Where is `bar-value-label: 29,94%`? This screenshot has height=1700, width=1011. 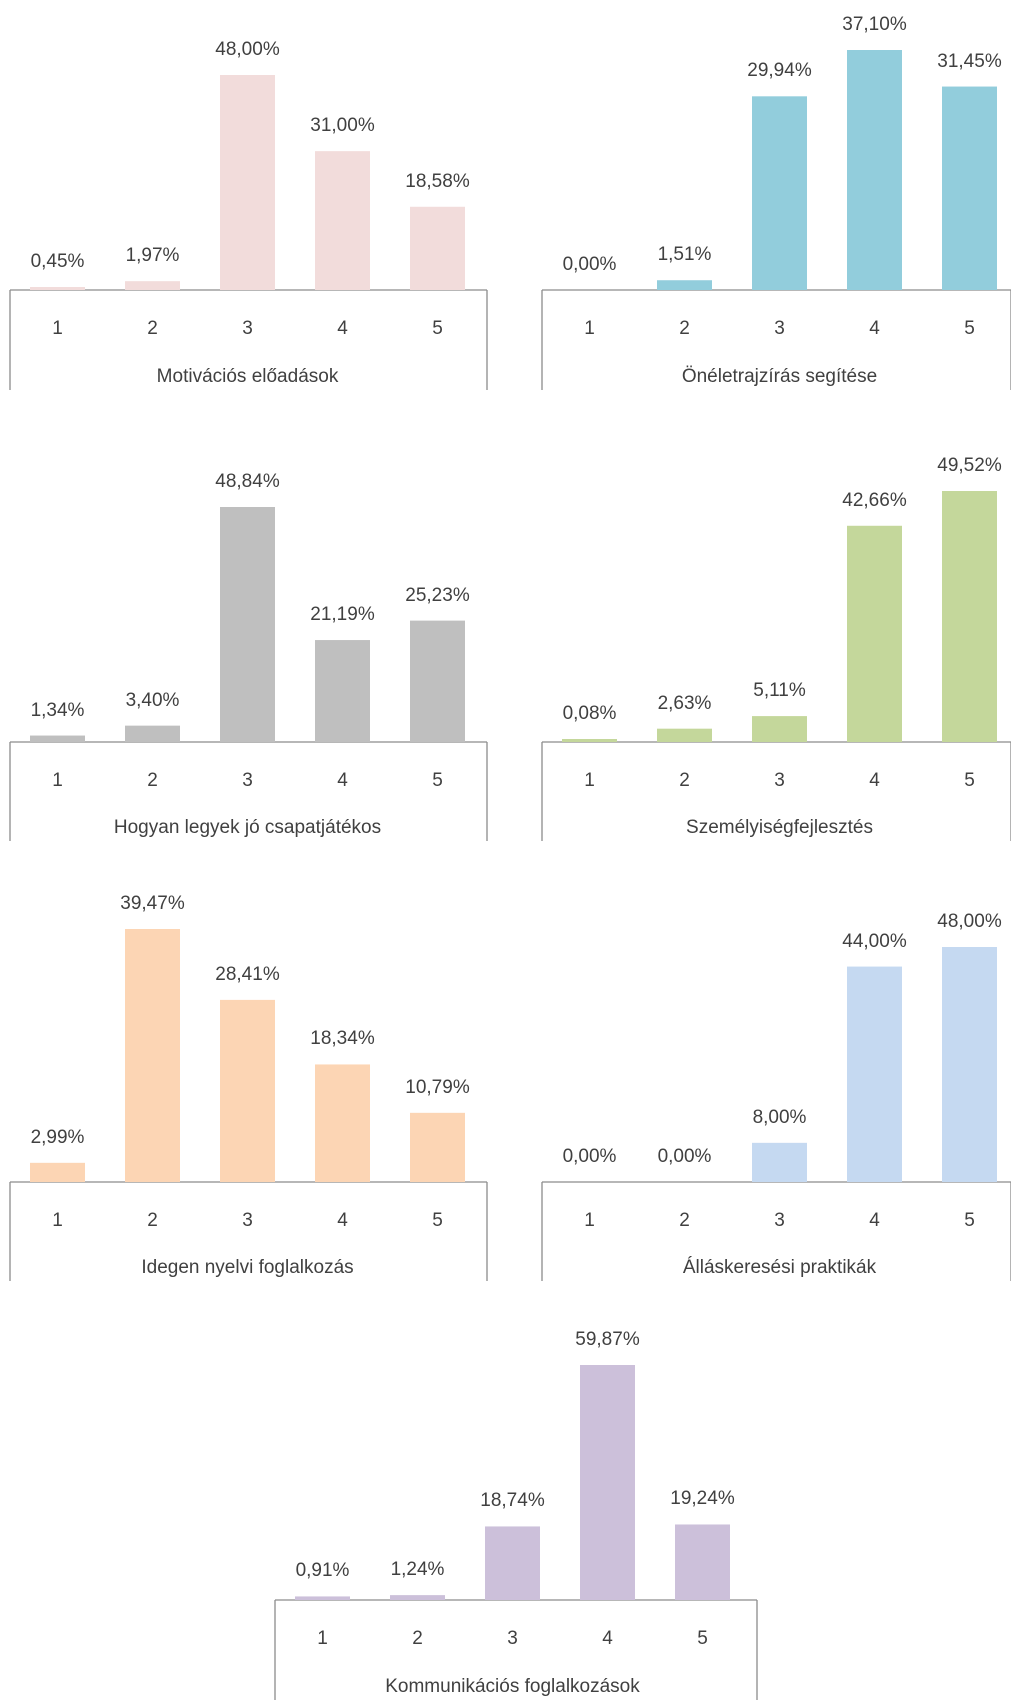 bar-value-label: 29,94% is located at coordinates (779, 71).